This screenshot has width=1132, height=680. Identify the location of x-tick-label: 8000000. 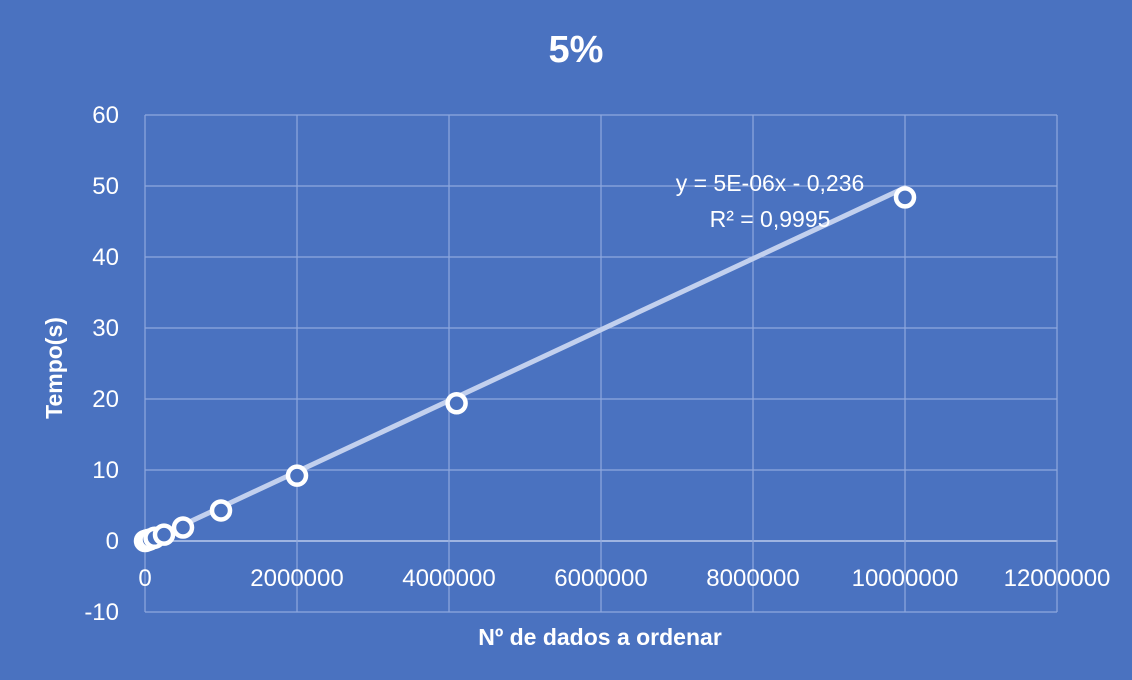
(752, 578).